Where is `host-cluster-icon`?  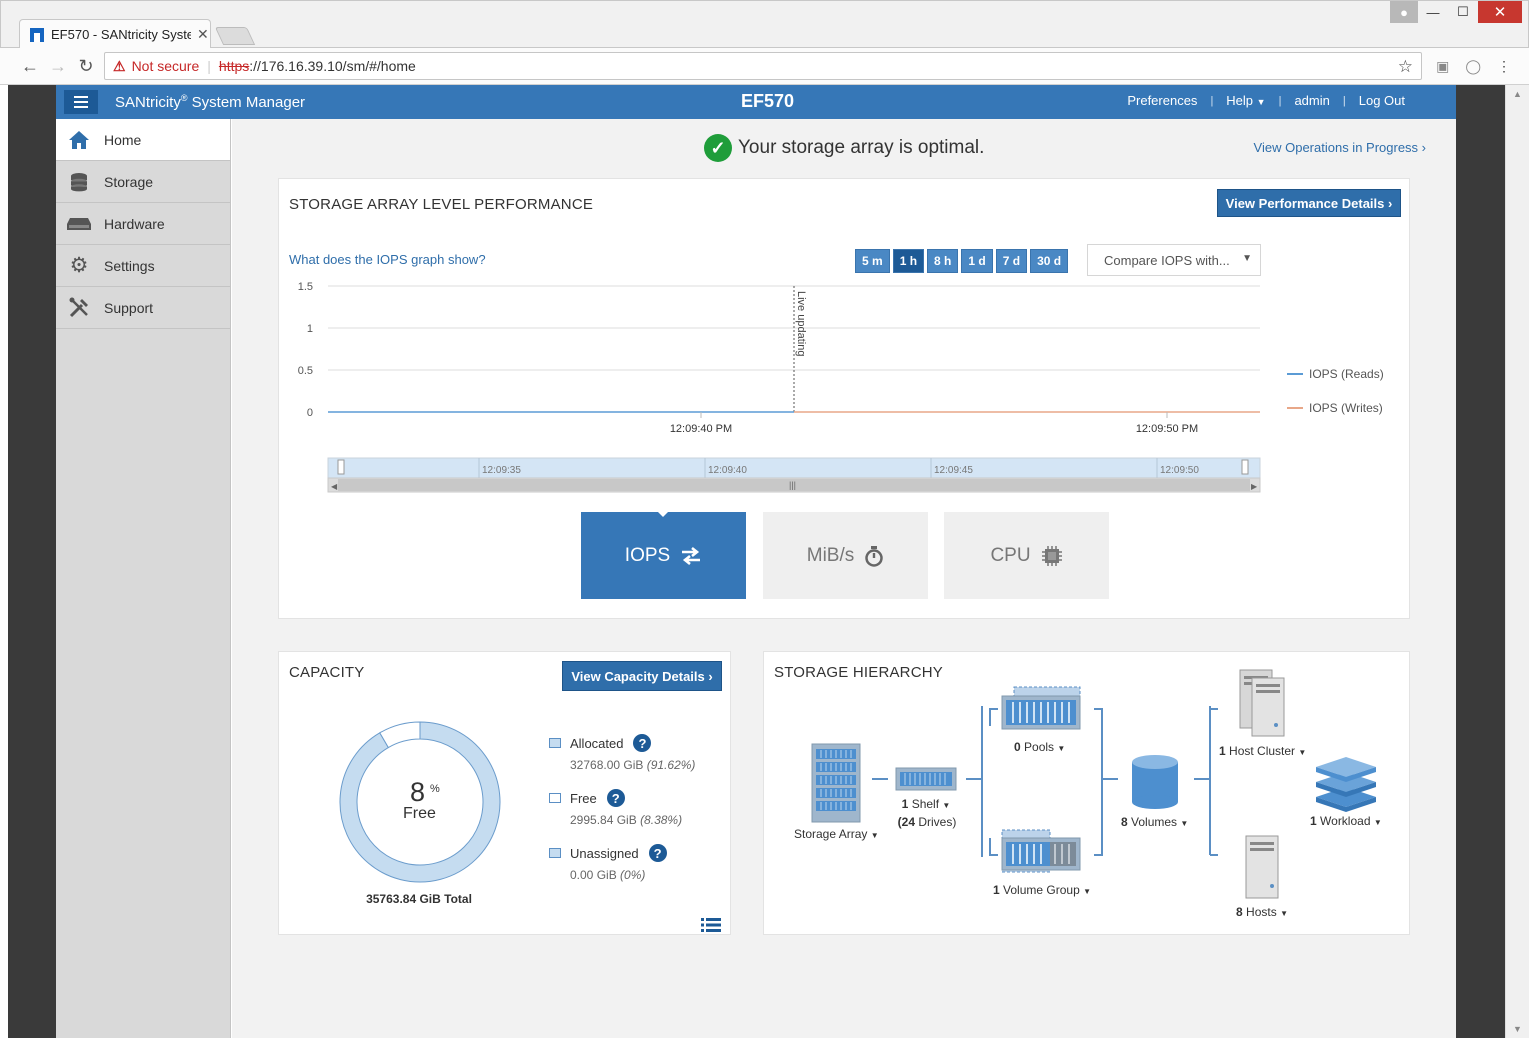 host-cluster-icon is located at coordinates (1262, 703).